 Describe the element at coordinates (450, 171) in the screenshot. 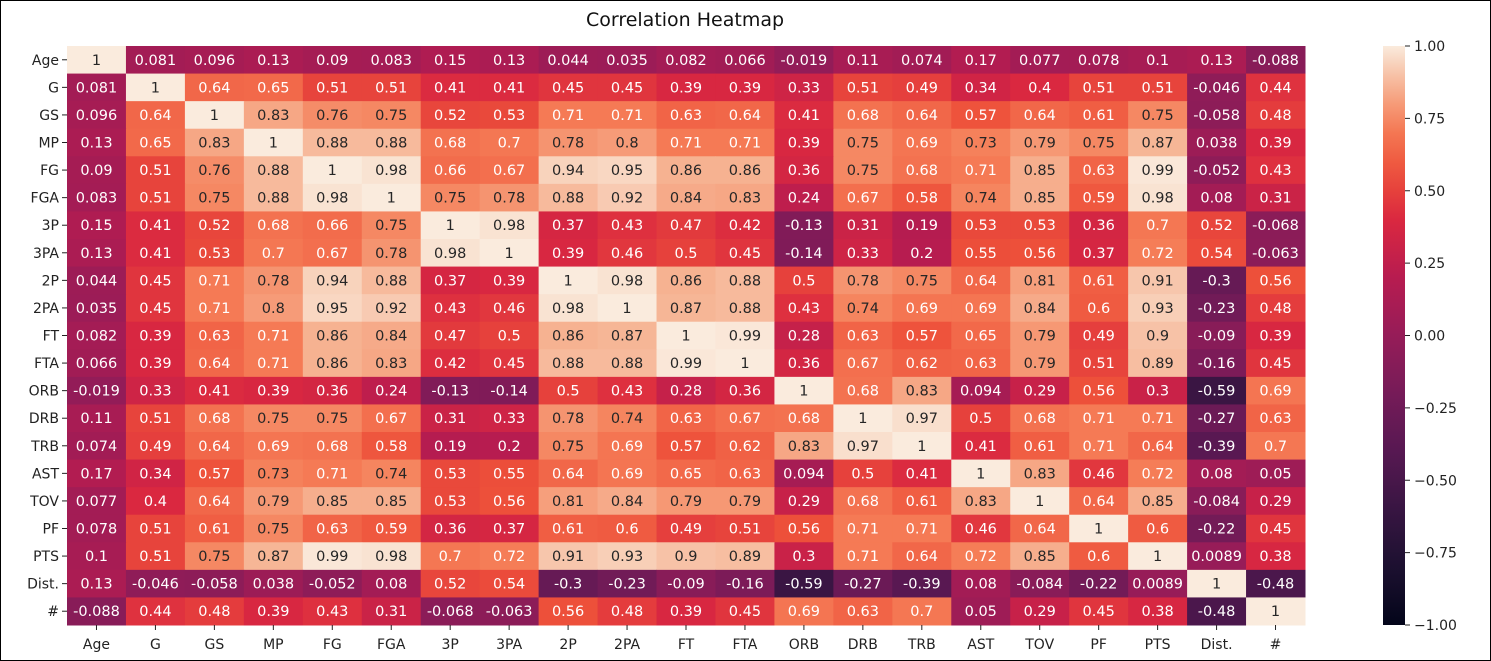

I see `cell-value-label: 0.66` at that location.